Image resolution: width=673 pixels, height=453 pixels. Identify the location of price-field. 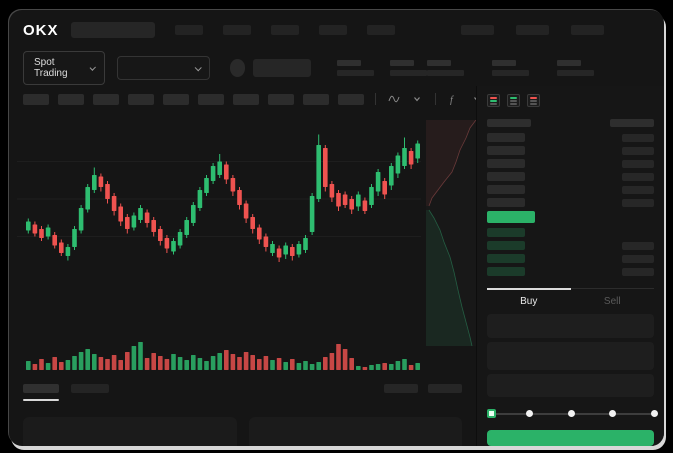
(570, 326).